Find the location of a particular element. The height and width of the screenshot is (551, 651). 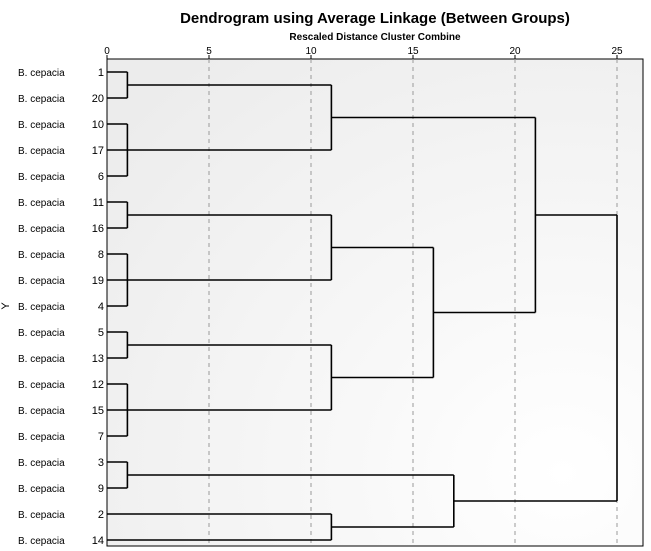

x-tick-label: 5 is located at coordinates (209, 51).